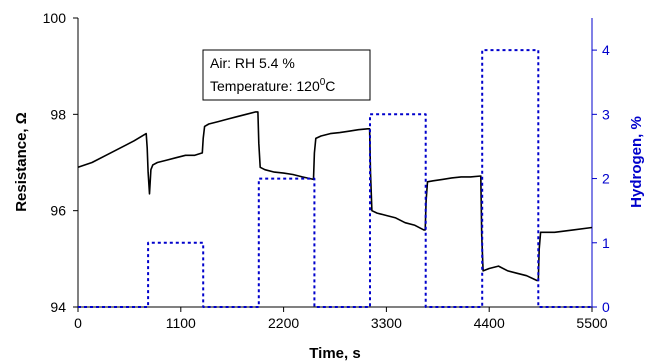  Describe the element at coordinates (606, 50) in the screenshot. I see `right-y-tick-label: 4` at that location.